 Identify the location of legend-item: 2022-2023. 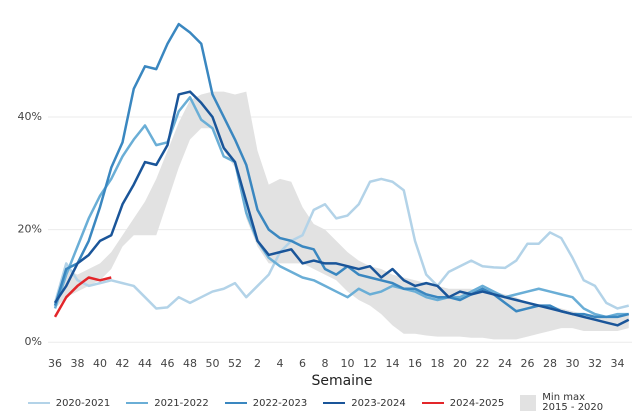
(266, 403).